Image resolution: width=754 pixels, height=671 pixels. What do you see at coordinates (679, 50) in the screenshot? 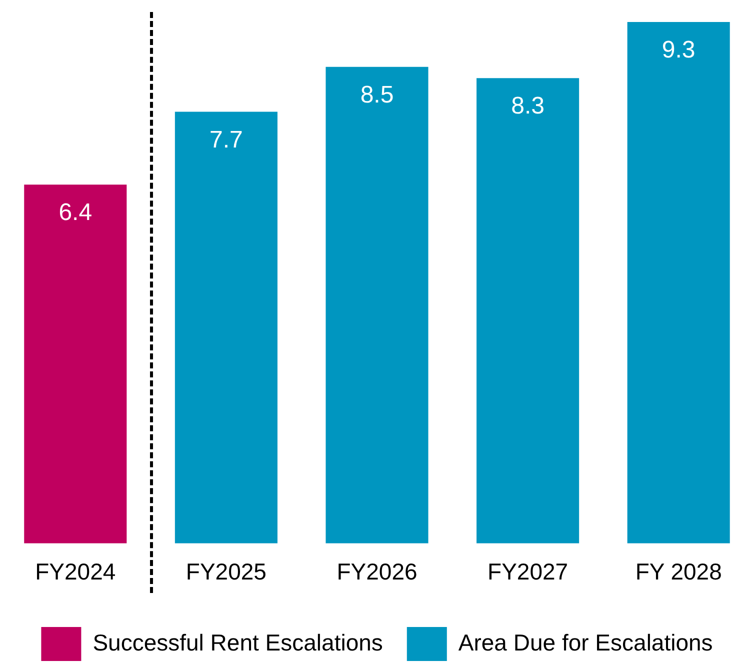
I see `data-label: 9.3` at bounding box center [679, 50].